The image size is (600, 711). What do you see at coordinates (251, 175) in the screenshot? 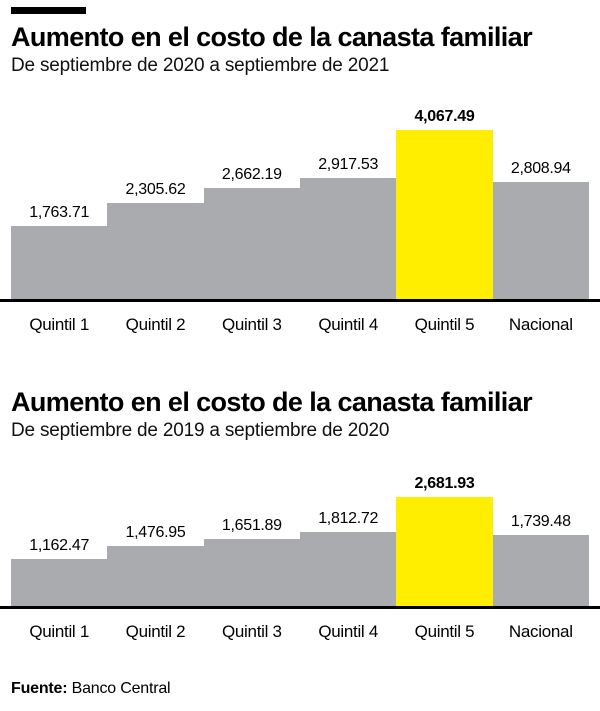
I see `bar-value-label: 2,662.19` at bounding box center [251, 175].